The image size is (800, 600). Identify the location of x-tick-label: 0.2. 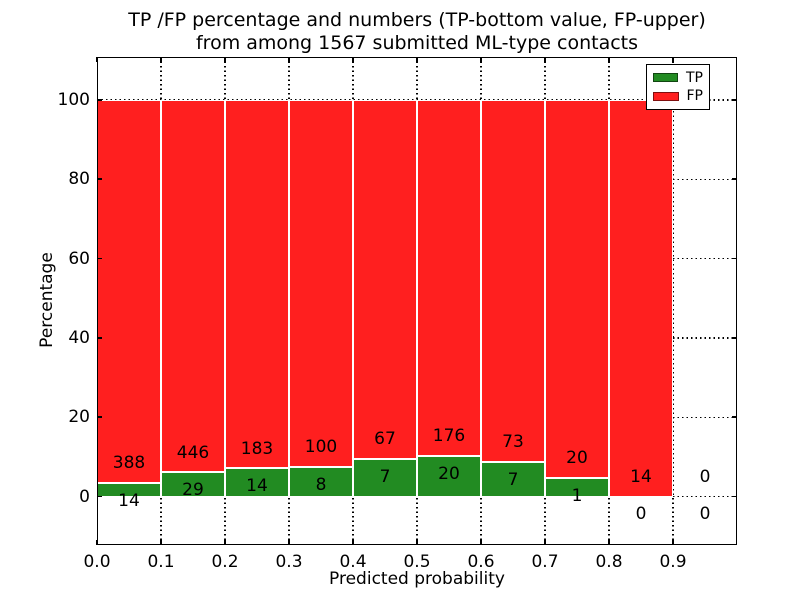
(225, 562).